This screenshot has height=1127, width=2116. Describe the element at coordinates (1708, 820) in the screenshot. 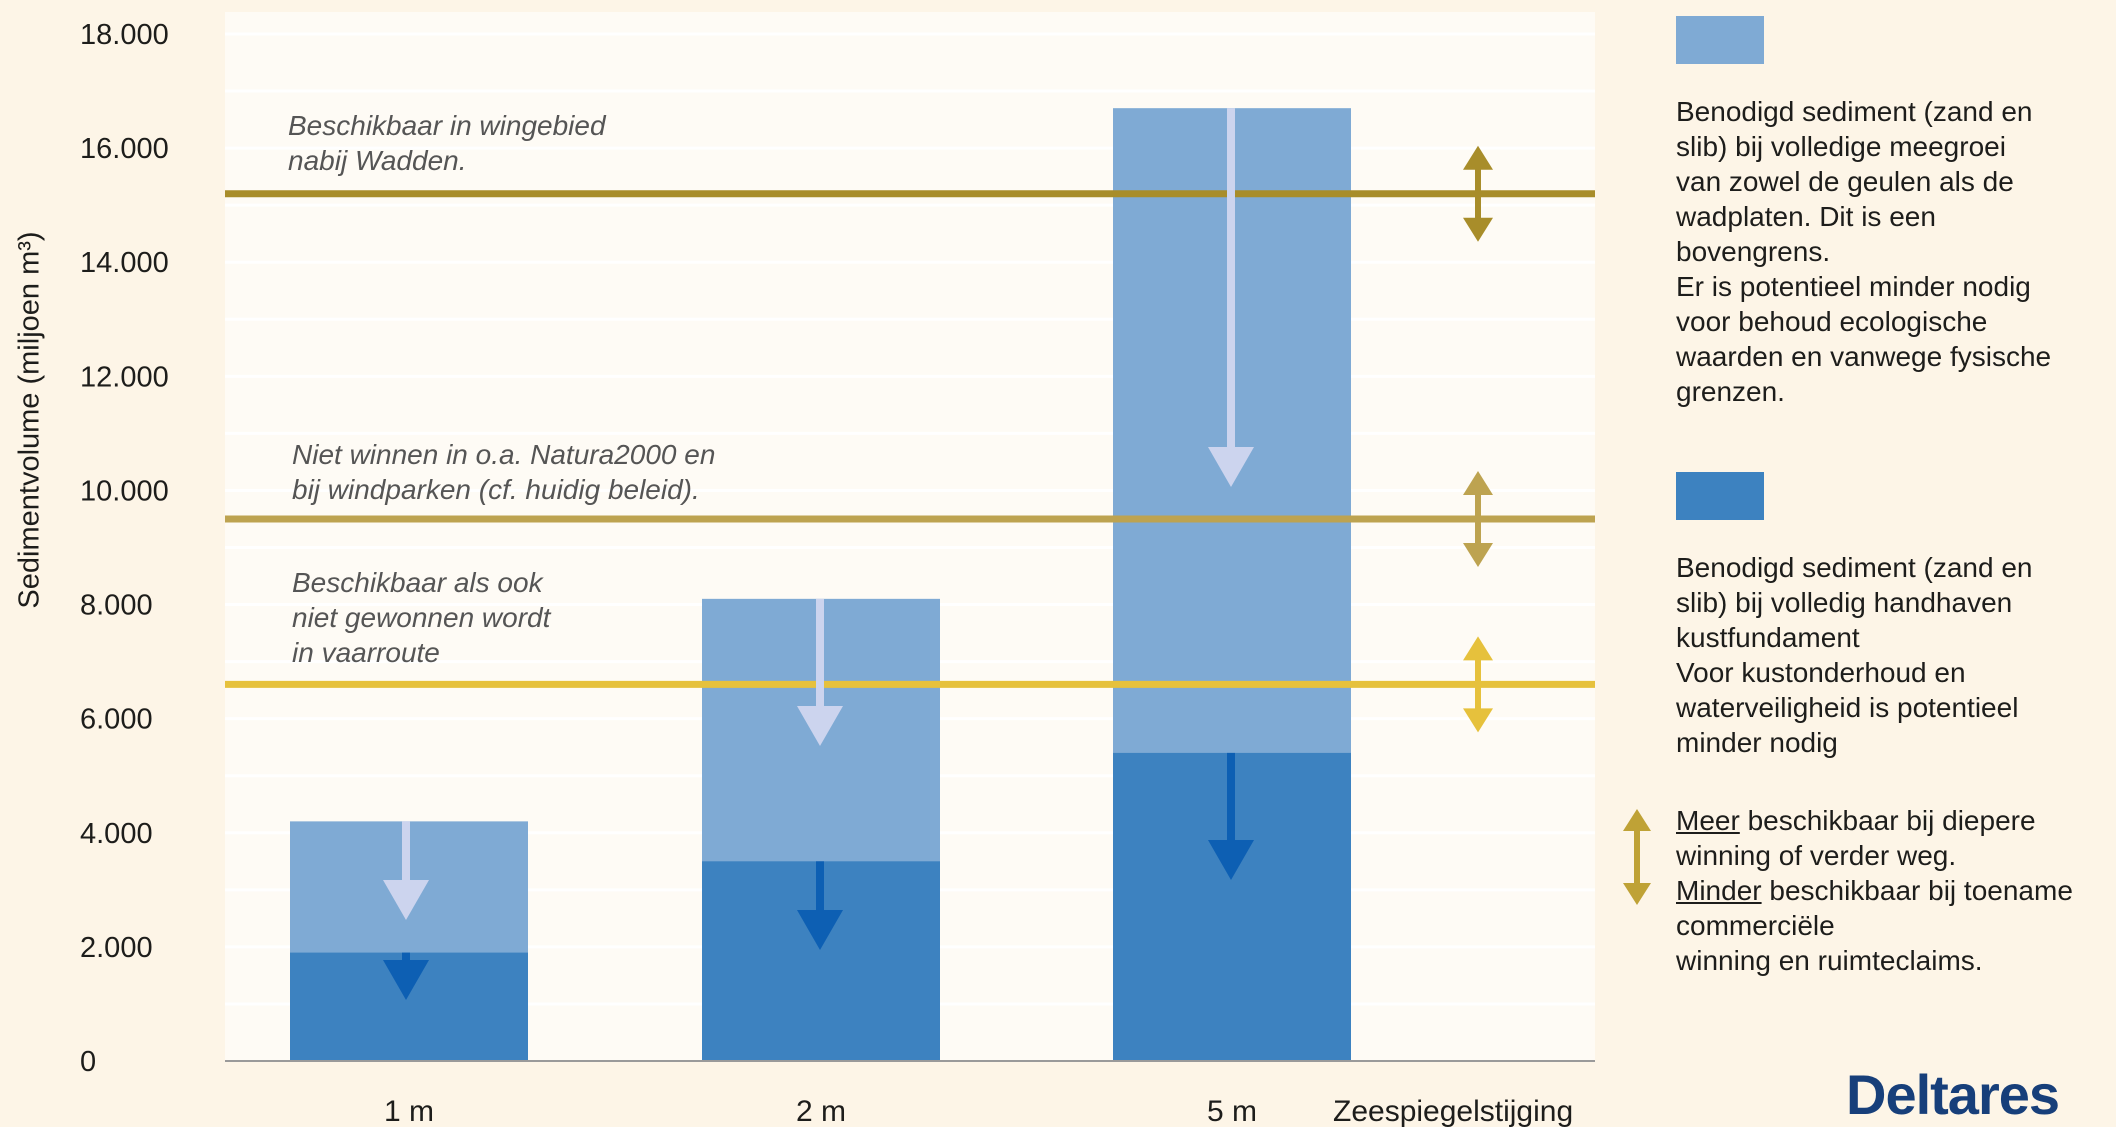

I see `more-word: Meer` at that location.